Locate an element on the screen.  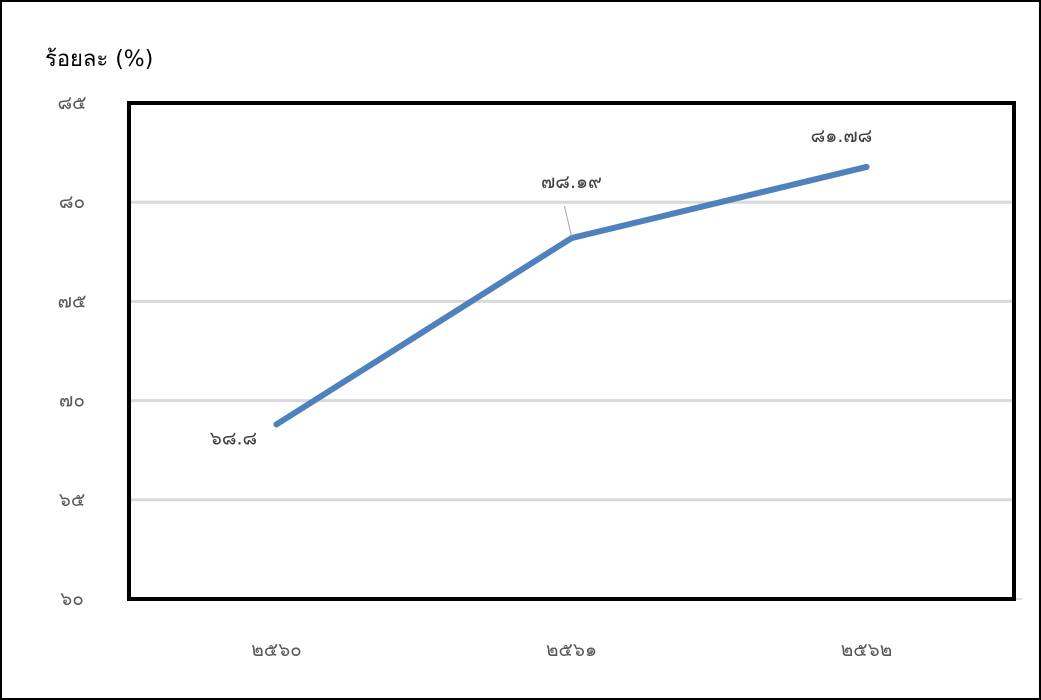
data-label-2: ๘๑.๗๘ is located at coordinates (842, 136).